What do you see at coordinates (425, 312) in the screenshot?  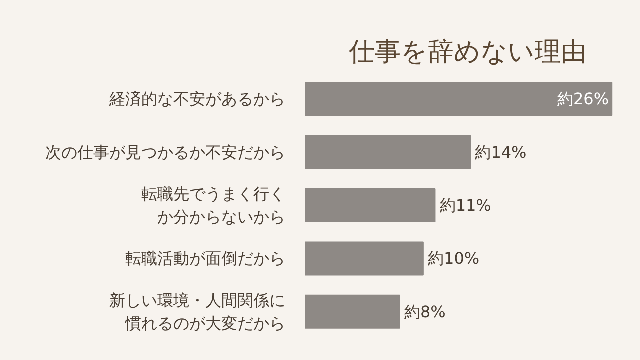 I see `data-label: 約8%` at bounding box center [425, 312].